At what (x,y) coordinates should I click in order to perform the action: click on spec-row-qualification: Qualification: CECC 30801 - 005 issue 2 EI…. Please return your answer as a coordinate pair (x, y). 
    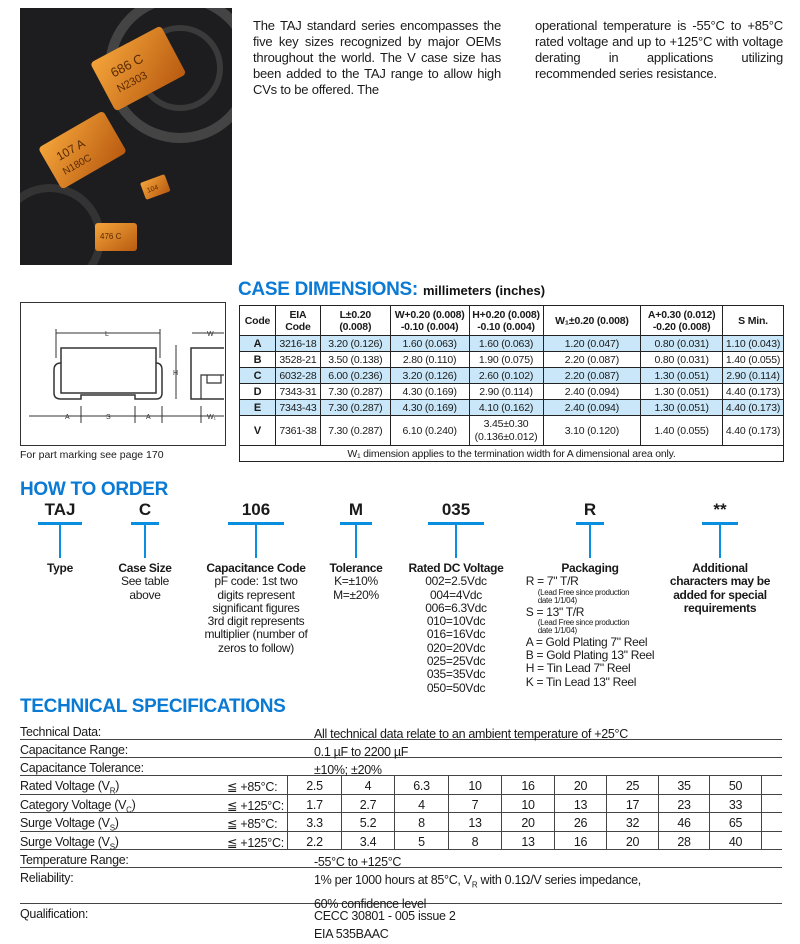
    Looking at the image, I should click on (401, 924).